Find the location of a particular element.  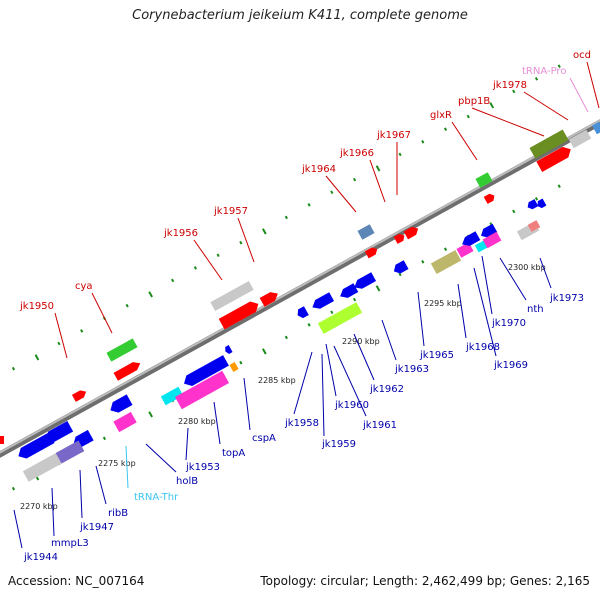

forward-gene-label: jk1966 is located at coordinates (356, 153).